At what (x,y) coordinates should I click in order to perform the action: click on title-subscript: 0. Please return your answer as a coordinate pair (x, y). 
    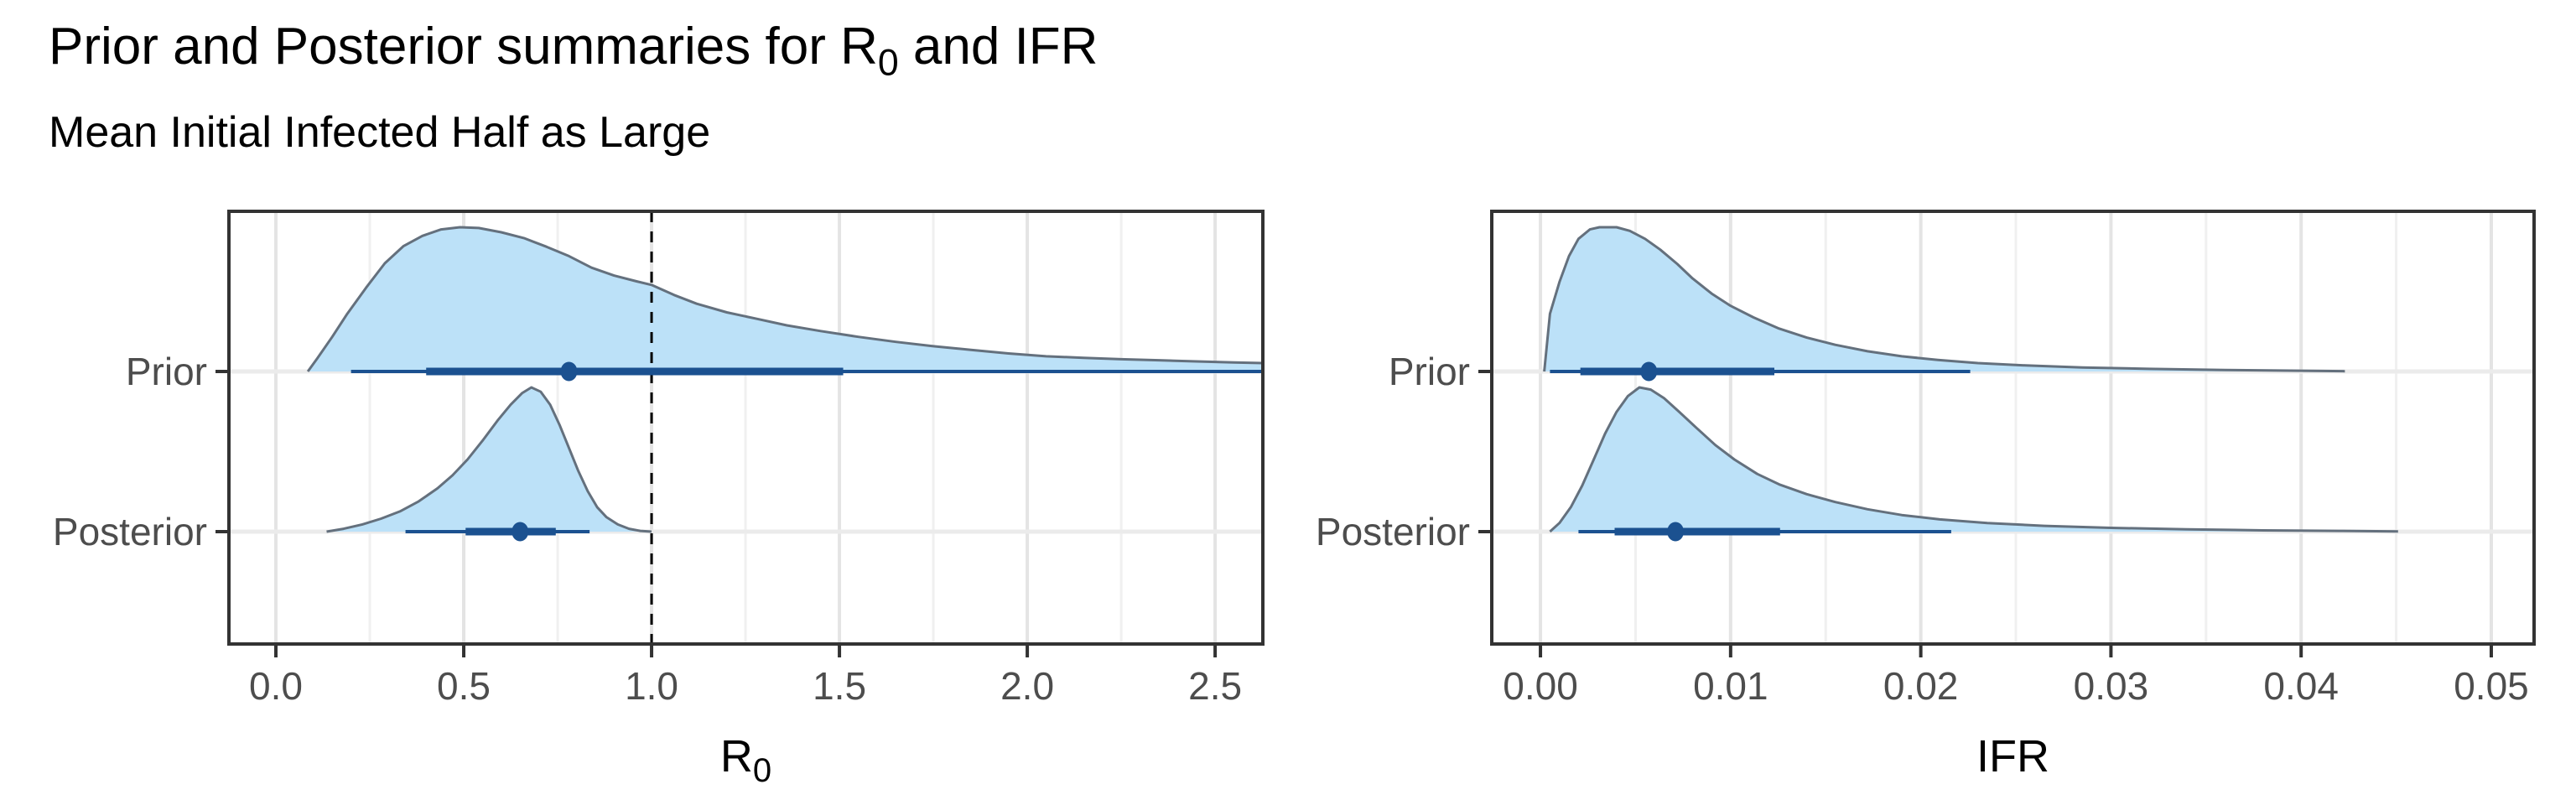
    Looking at the image, I should click on (888, 63).